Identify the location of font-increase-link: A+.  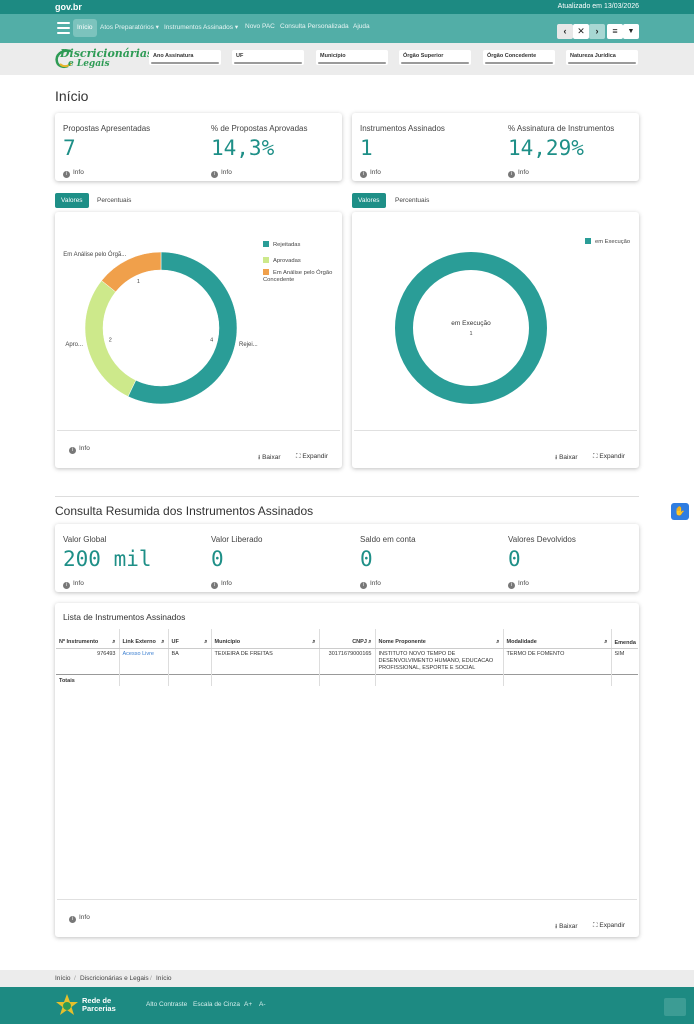
(248, 1004).